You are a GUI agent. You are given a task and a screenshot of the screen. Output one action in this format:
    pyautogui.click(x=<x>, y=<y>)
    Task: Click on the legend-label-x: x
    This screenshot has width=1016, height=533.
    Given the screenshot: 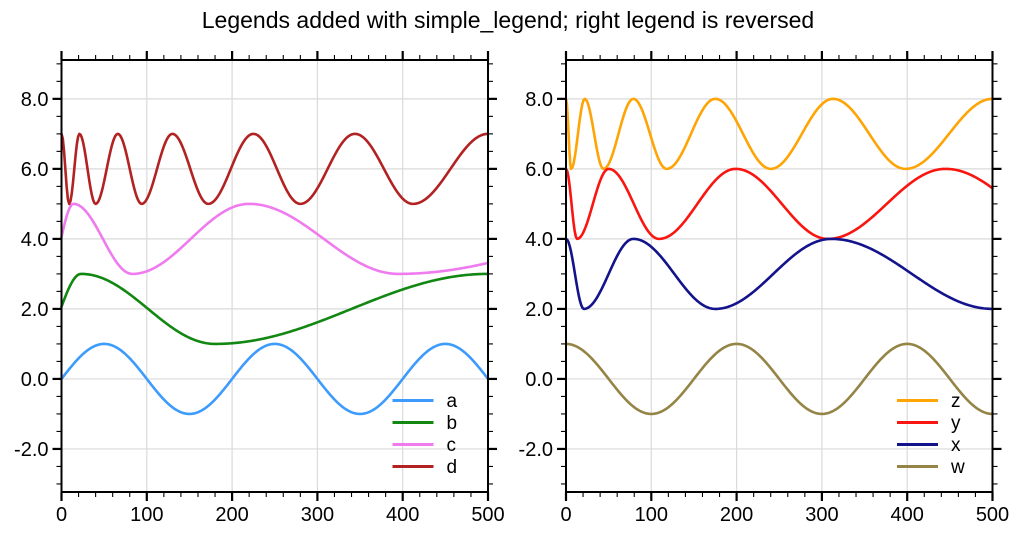 What is the action you would take?
    pyautogui.click(x=956, y=445)
    